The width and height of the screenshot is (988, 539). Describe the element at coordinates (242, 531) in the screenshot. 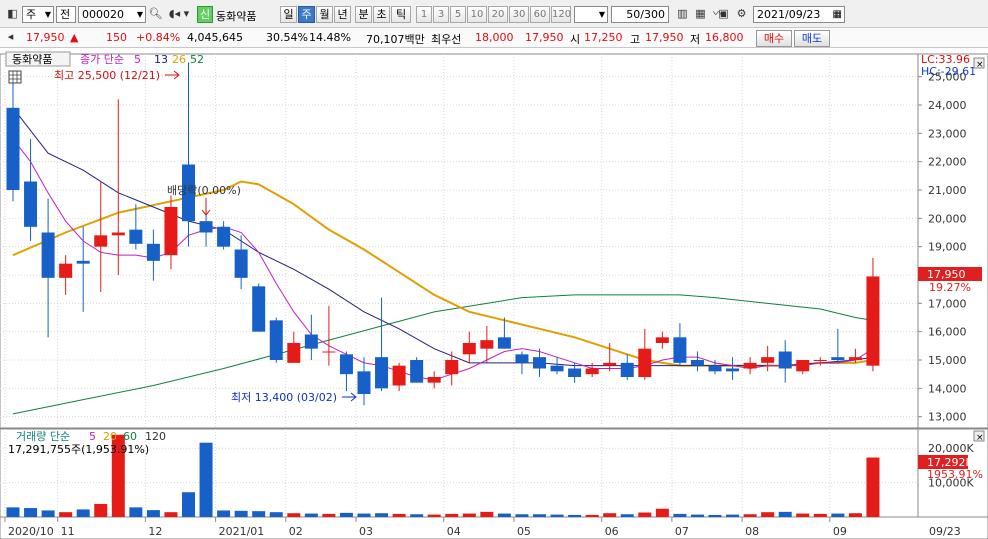

I see `x-tick-label: 2021/01` at that location.